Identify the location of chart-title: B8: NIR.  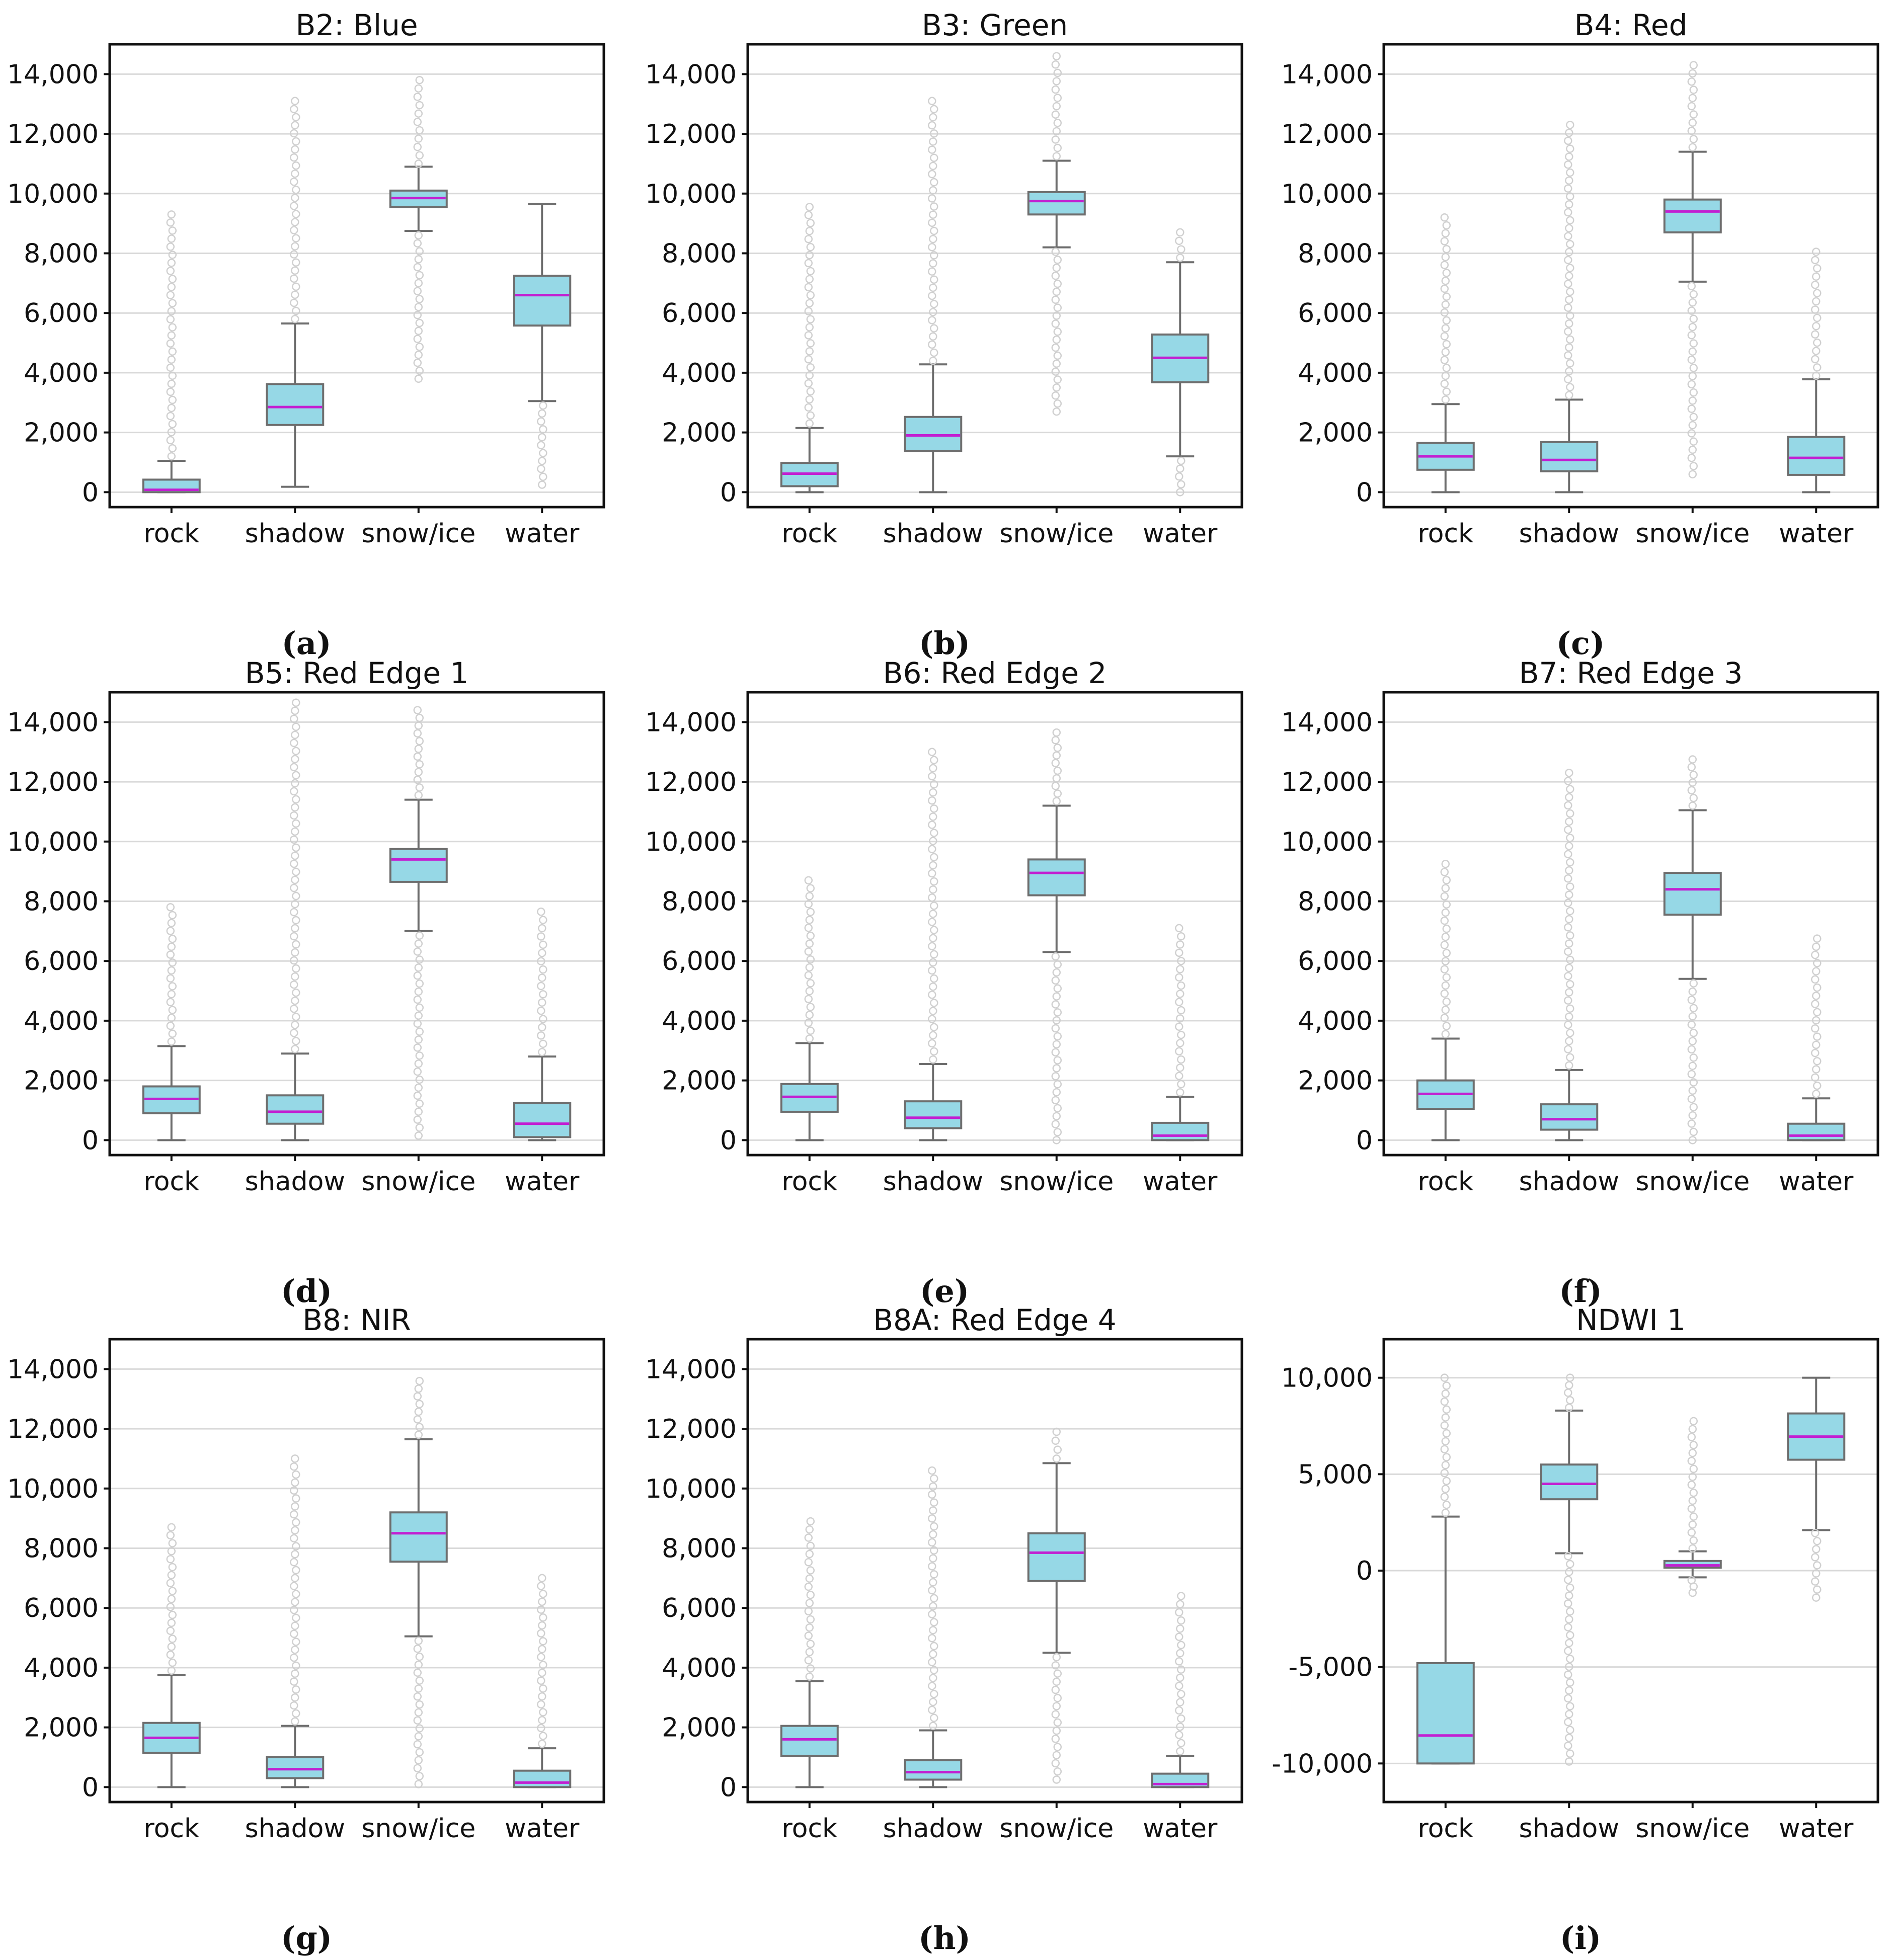
(356, 1320).